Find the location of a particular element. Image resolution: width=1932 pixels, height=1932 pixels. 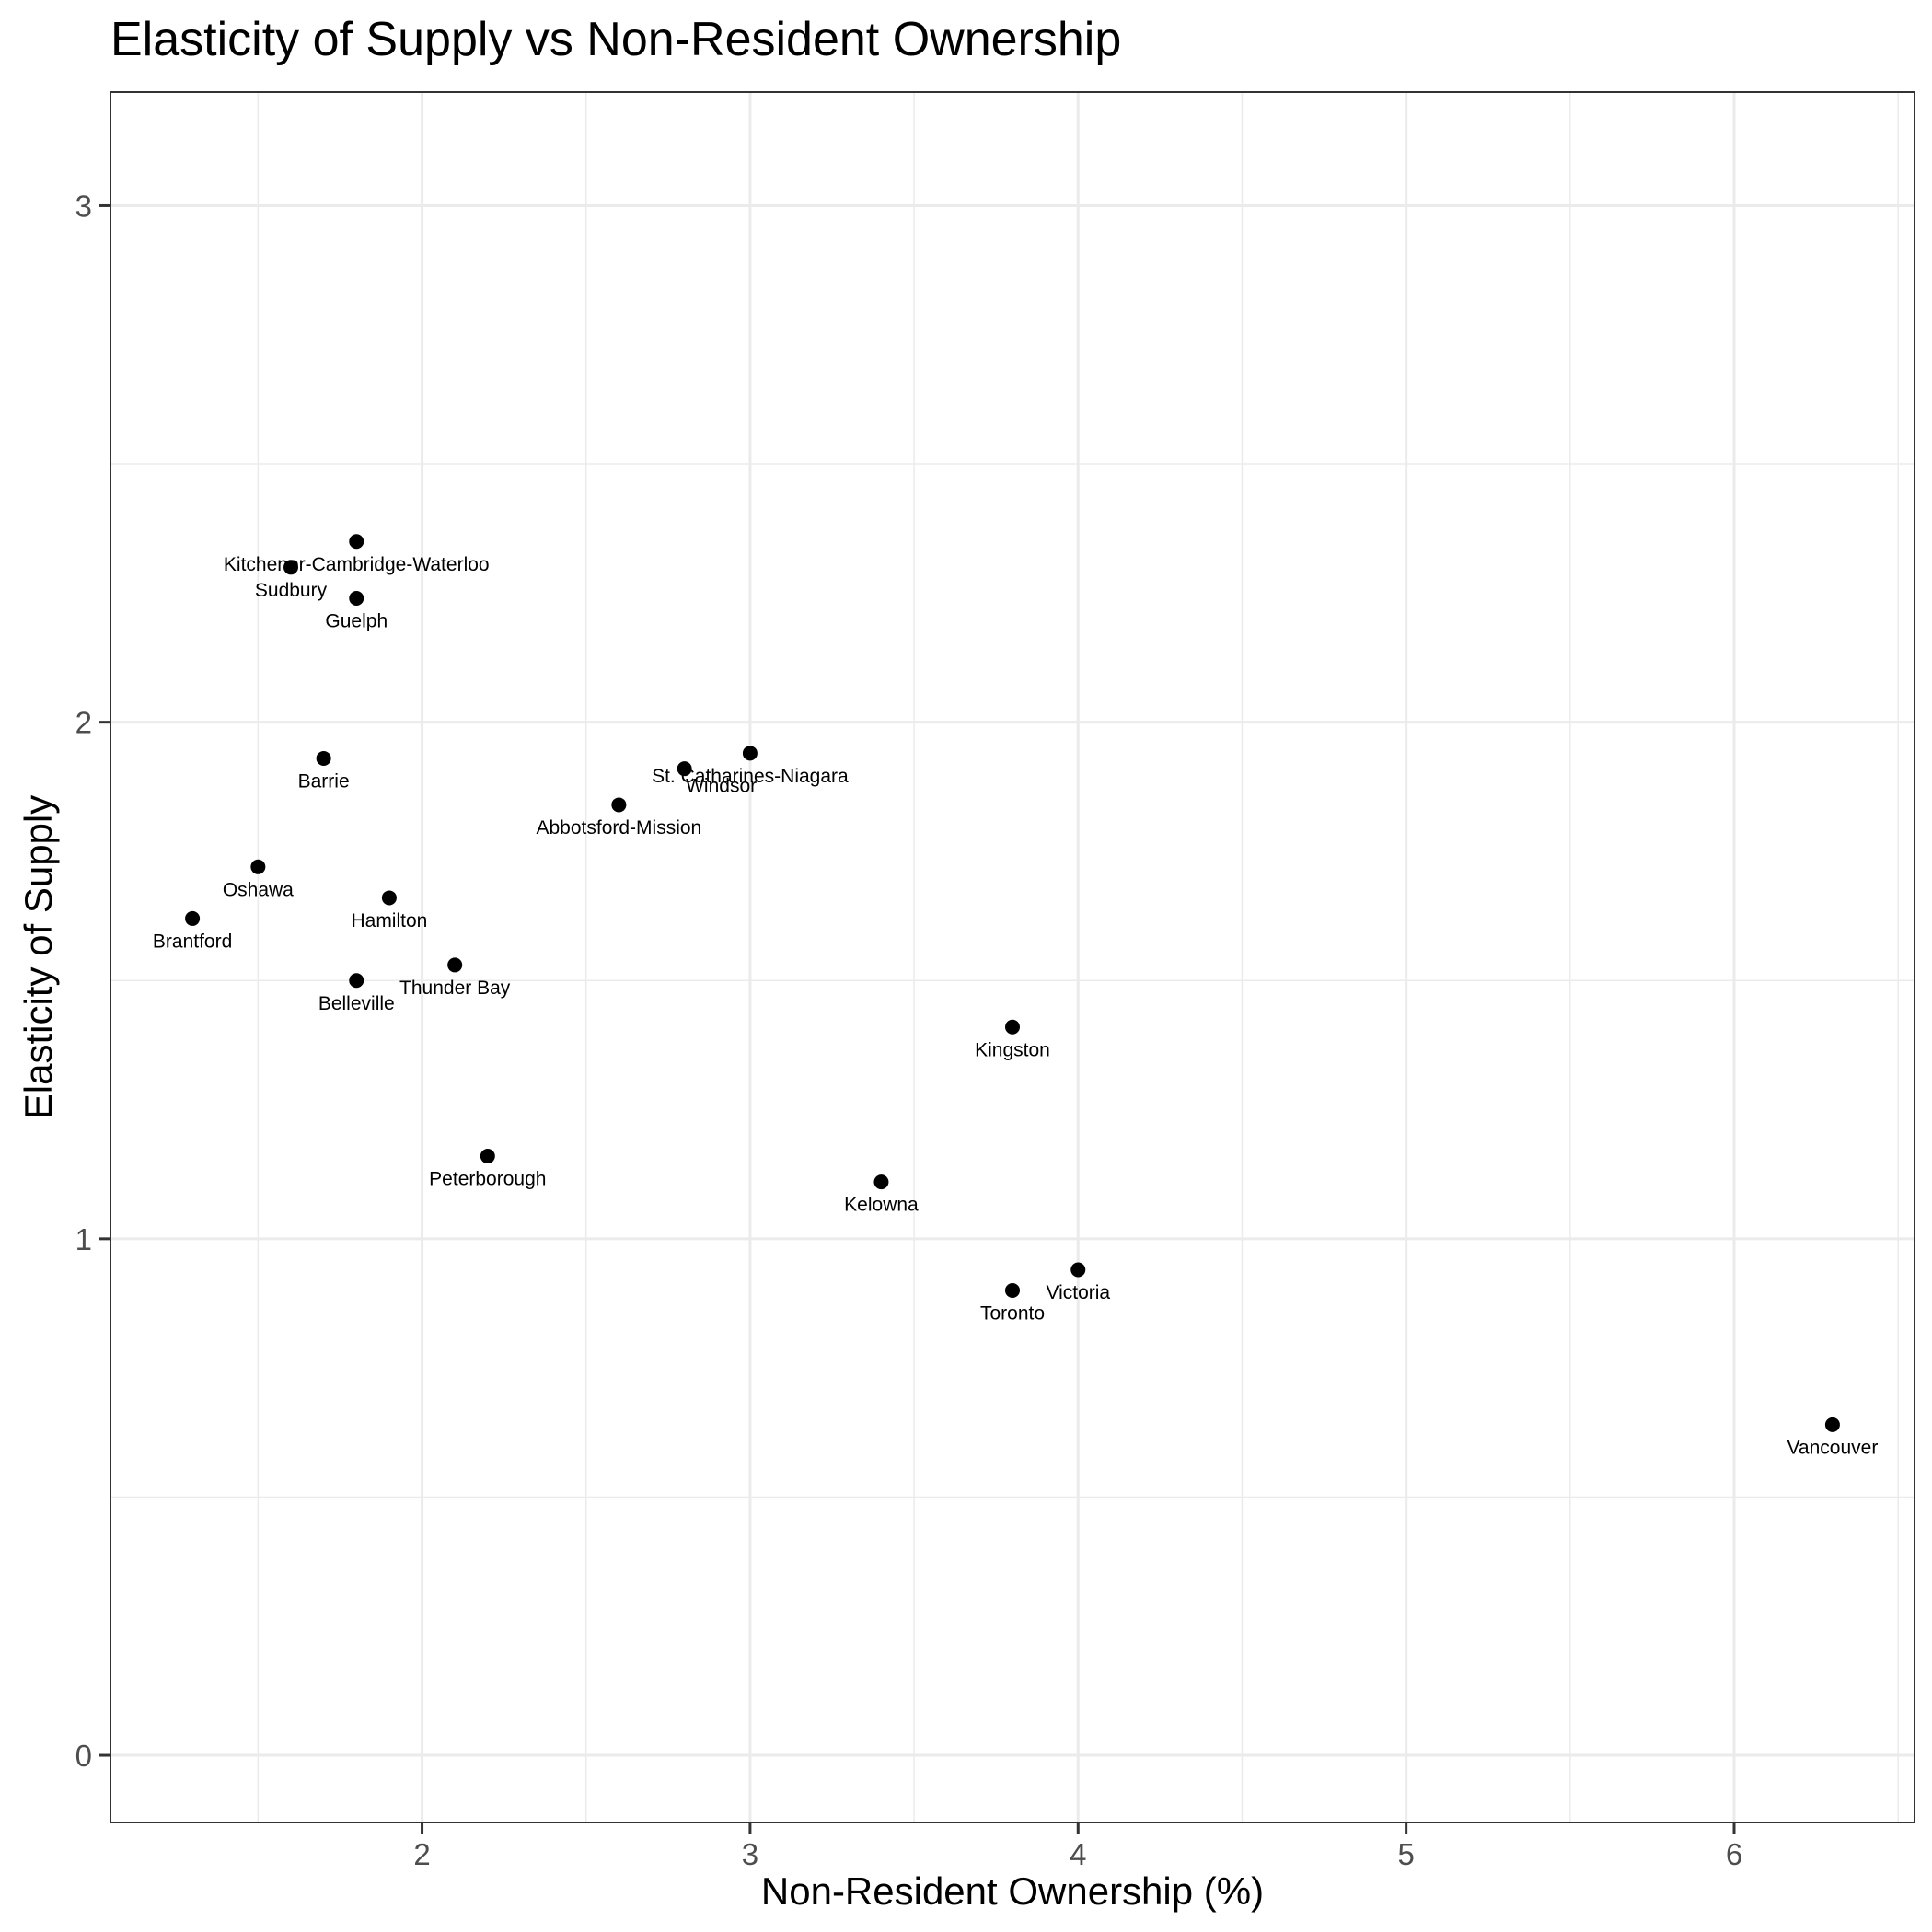

point-label: St. Catharines-Niagara is located at coordinates (751, 777).